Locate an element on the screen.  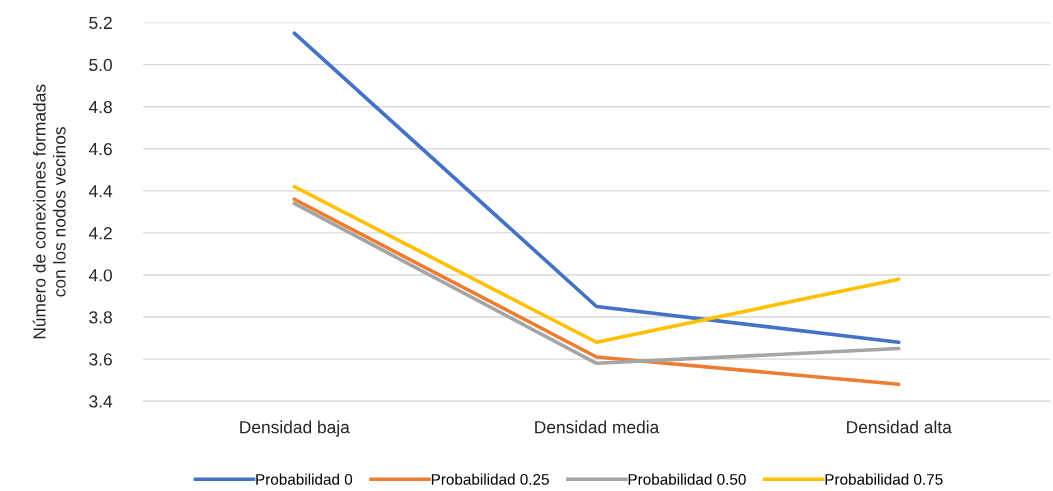
legend-label: Probabilidad 0 is located at coordinates (304, 479).